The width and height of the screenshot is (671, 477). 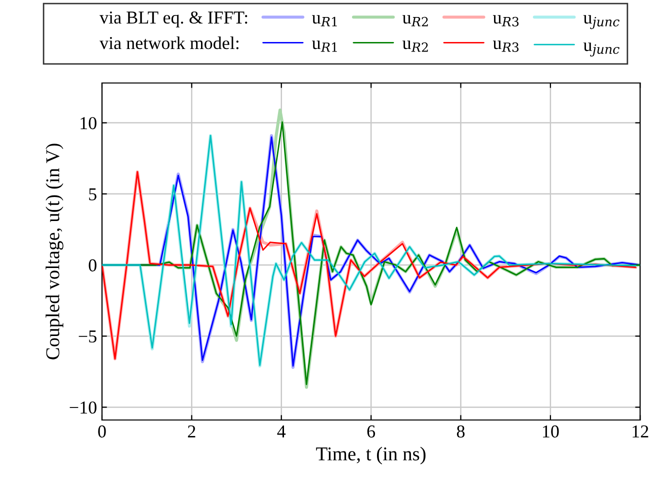 What do you see at coordinates (102, 431) in the screenshot?
I see `x-tick-label: 0` at bounding box center [102, 431].